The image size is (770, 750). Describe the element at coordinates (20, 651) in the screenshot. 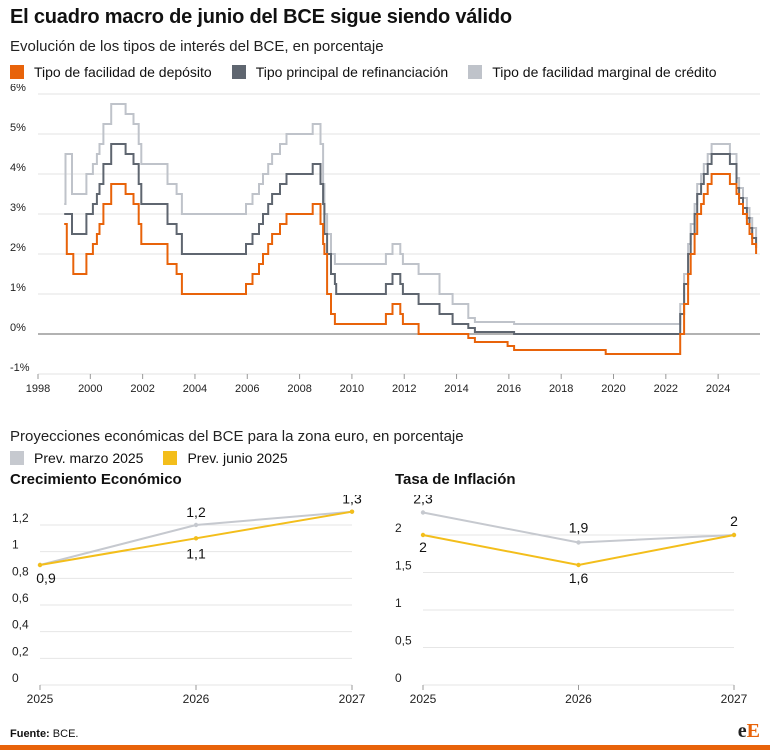

I see `y-tick-label: 0,2` at that location.